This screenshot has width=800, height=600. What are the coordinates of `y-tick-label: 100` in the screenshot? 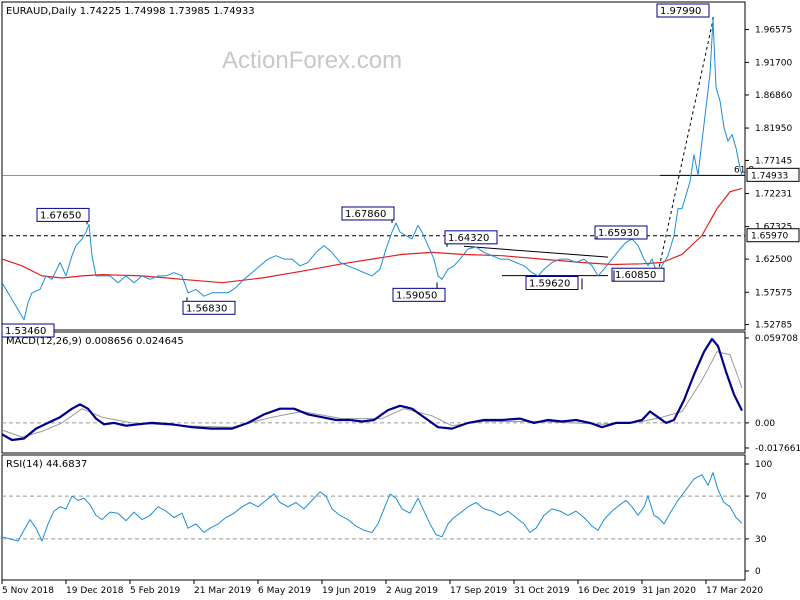 It's located at (763, 465).